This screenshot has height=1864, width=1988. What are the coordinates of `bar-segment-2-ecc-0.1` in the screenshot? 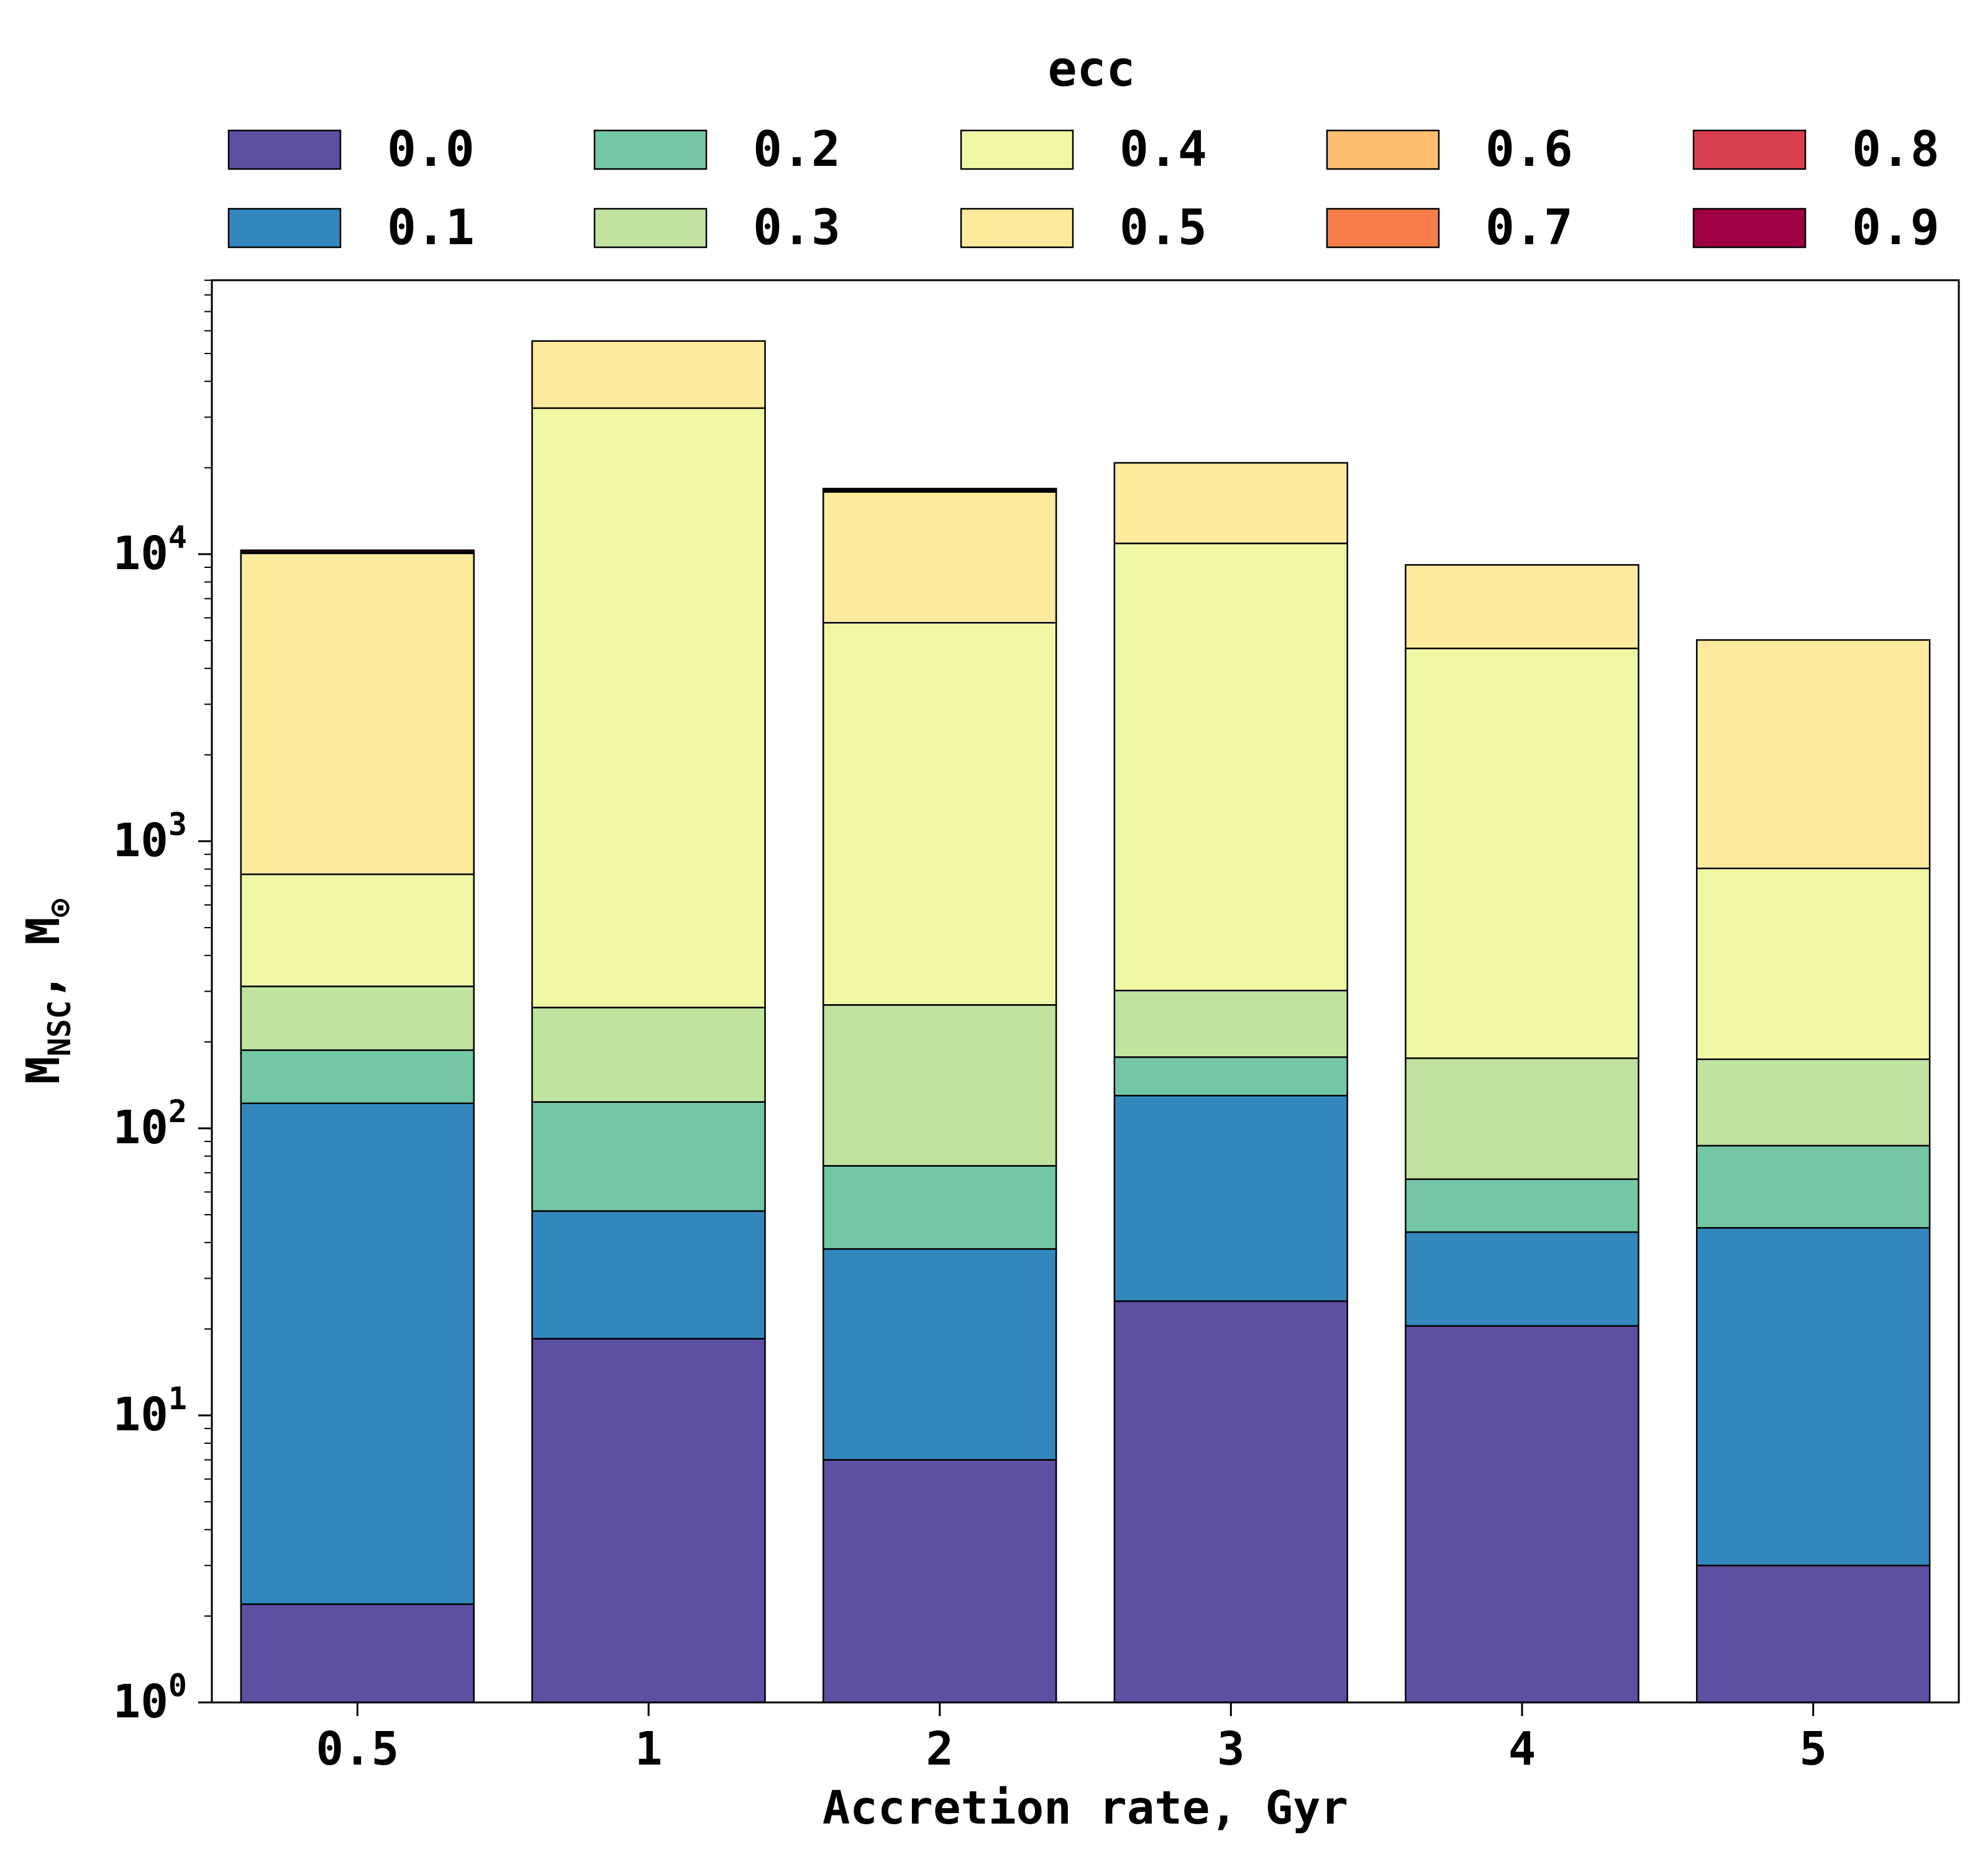 It's located at (939, 1354).